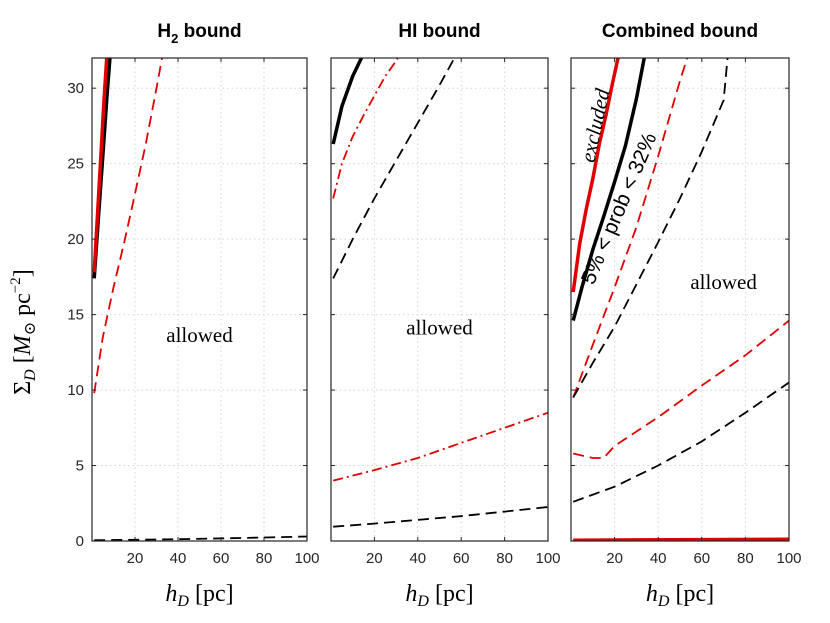 The height and width of the screenshot is (623, 830). Describe the element at coordinates (75, 390) in the screenshot. I see `y-tick-label: 10` at that location.